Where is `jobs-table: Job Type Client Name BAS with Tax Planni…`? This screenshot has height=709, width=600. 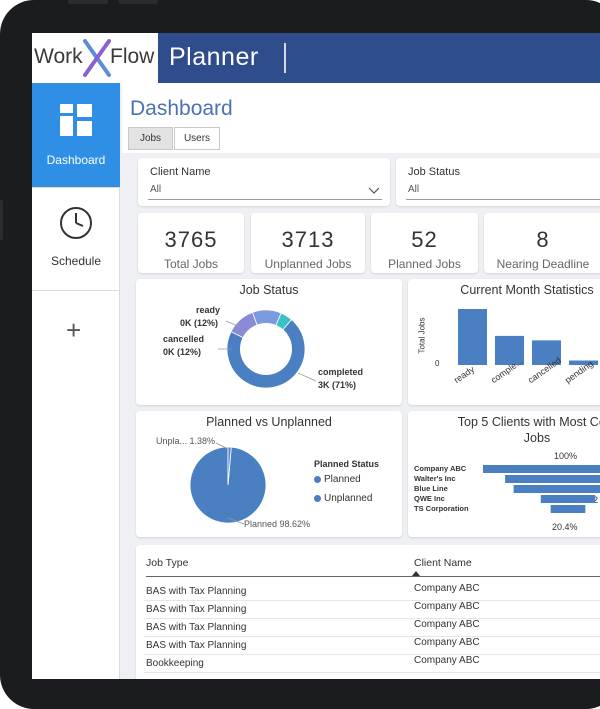 jobs-table: Job Type Client Name BAS with Tax Planni… is located at coordinates (368, 612).